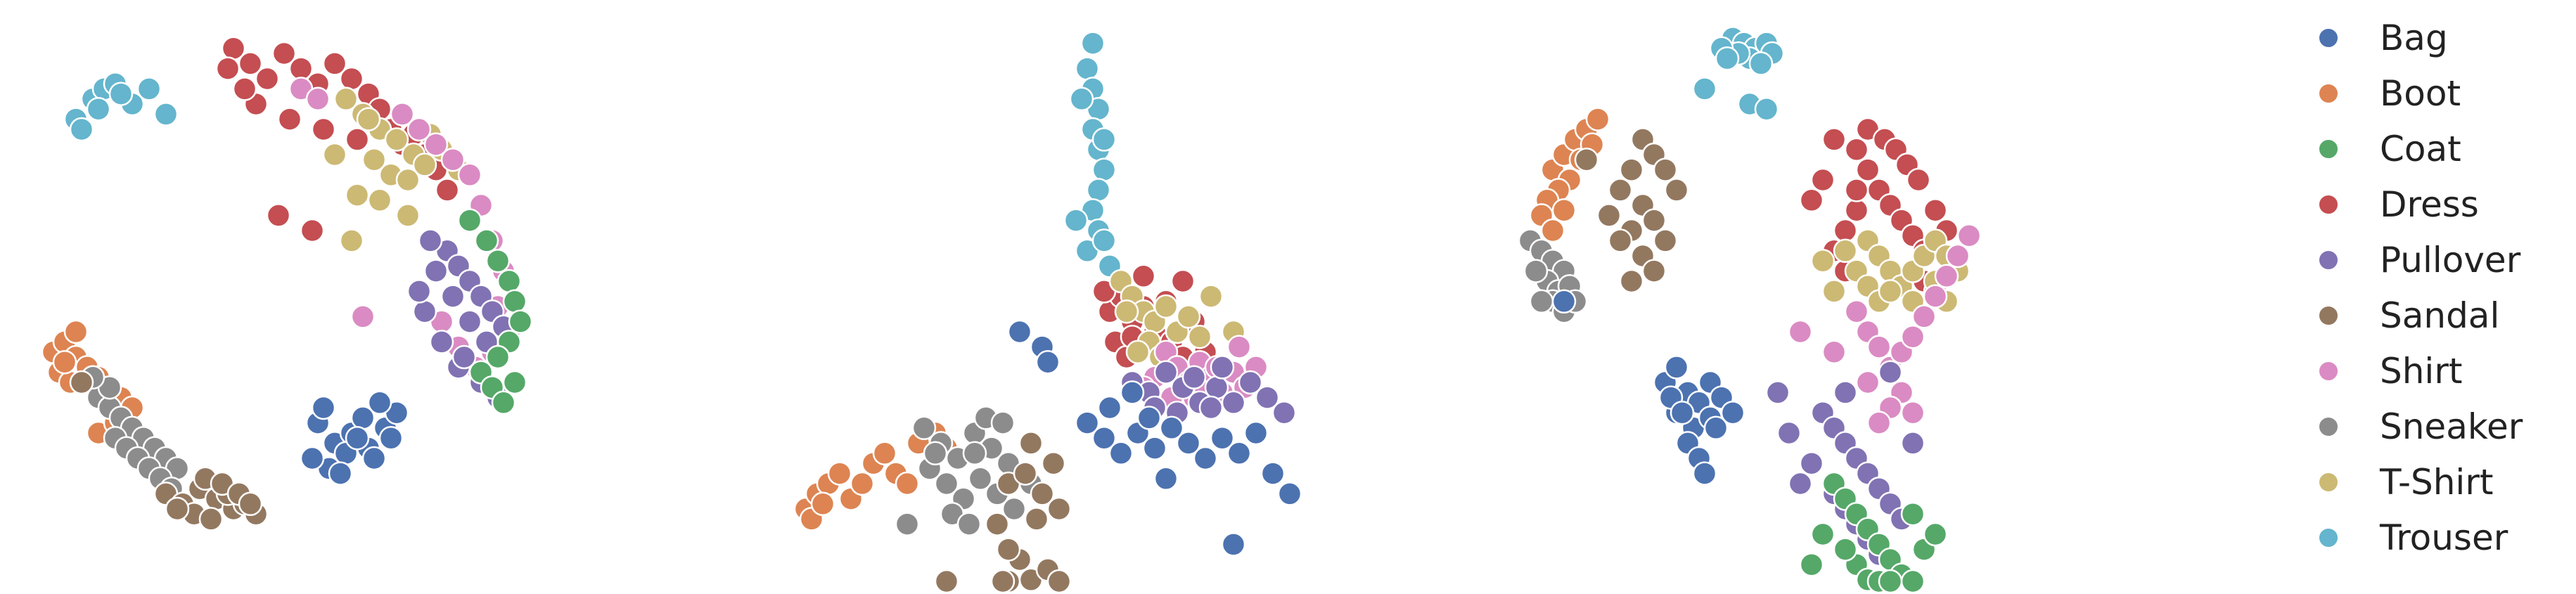 The image size is (2576, 594). What do you see at coordinates (2328, 482) in the screenshot?
I see `legend-marker-t-shirt` at bounding box center [2328, 482].